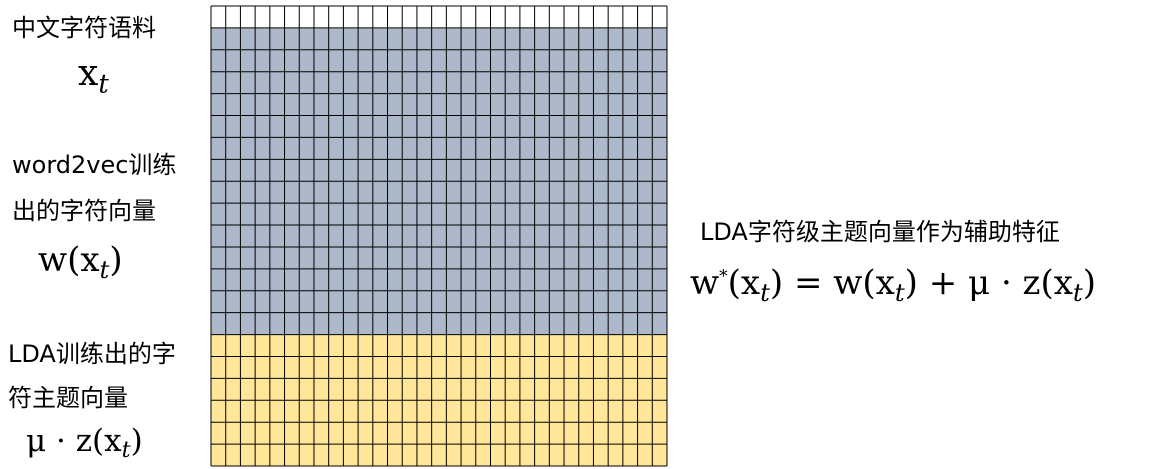  Describe the element at coordinates (84, 443) in the screenshot. I see `lda-formula: μ · z(xt)` at that location.